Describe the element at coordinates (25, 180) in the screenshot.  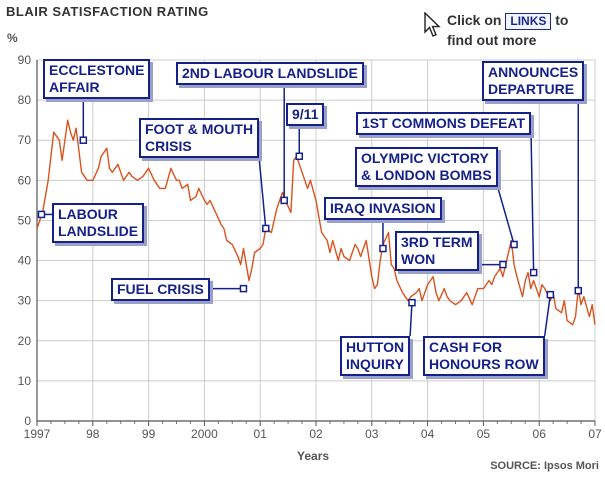
I see `y-tick-label: 60` at that location.